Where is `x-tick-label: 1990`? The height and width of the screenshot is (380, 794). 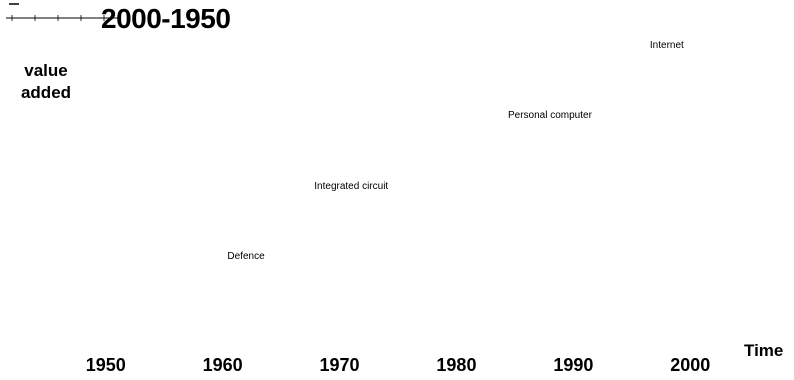
x-tick-label: 1990 is located at coordinates (573, 365).